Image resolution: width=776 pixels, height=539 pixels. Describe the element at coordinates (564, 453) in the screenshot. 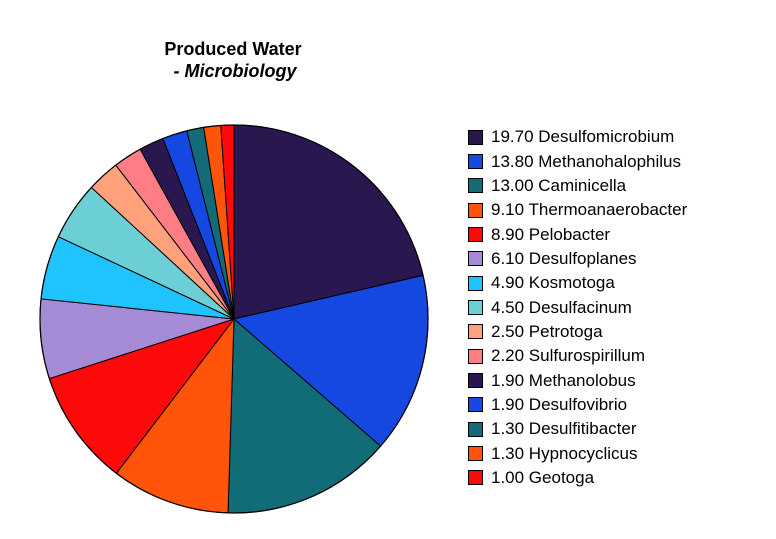

I see `legend-label: 1.30 Hypnocyclicus` at that location.